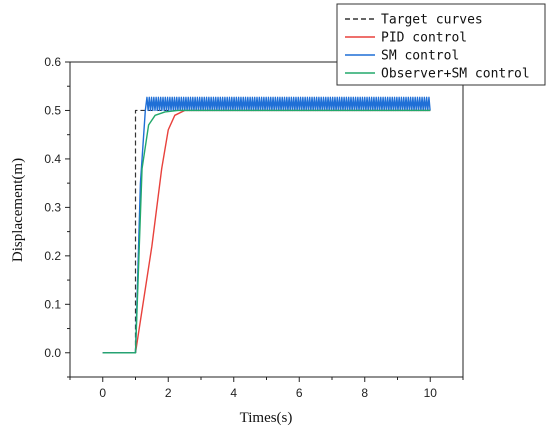  Describe the element at coordinates (52, 304) in the screenshot. I see `y-tick-label-1: 0.1` at that location.